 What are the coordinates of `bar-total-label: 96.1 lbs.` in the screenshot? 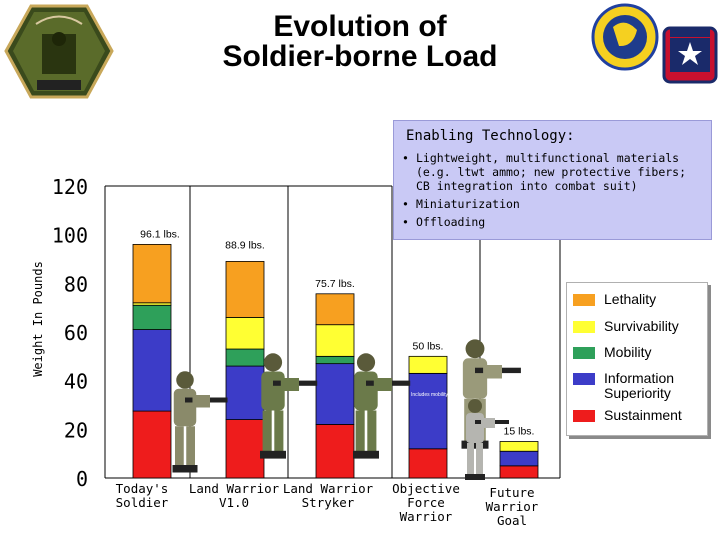 It's located at (160, 234).